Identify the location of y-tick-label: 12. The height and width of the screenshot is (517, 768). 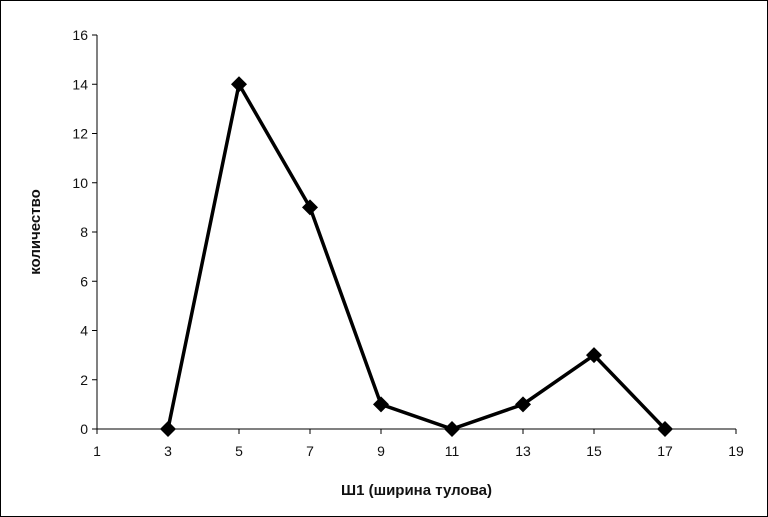
(80, 134).